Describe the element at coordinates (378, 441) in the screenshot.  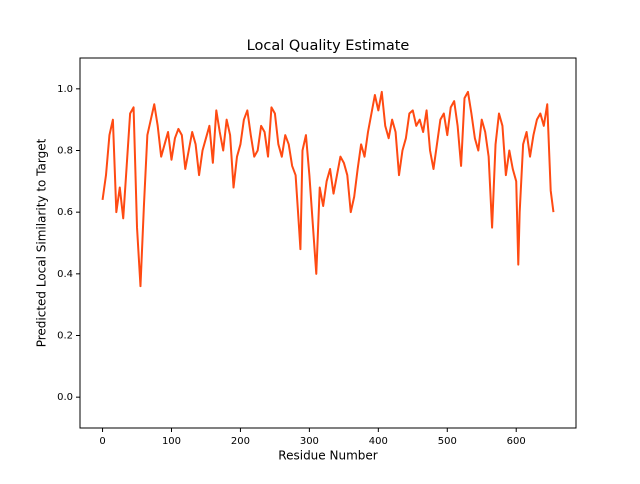
I see `x-tick-label: 400` at that location.